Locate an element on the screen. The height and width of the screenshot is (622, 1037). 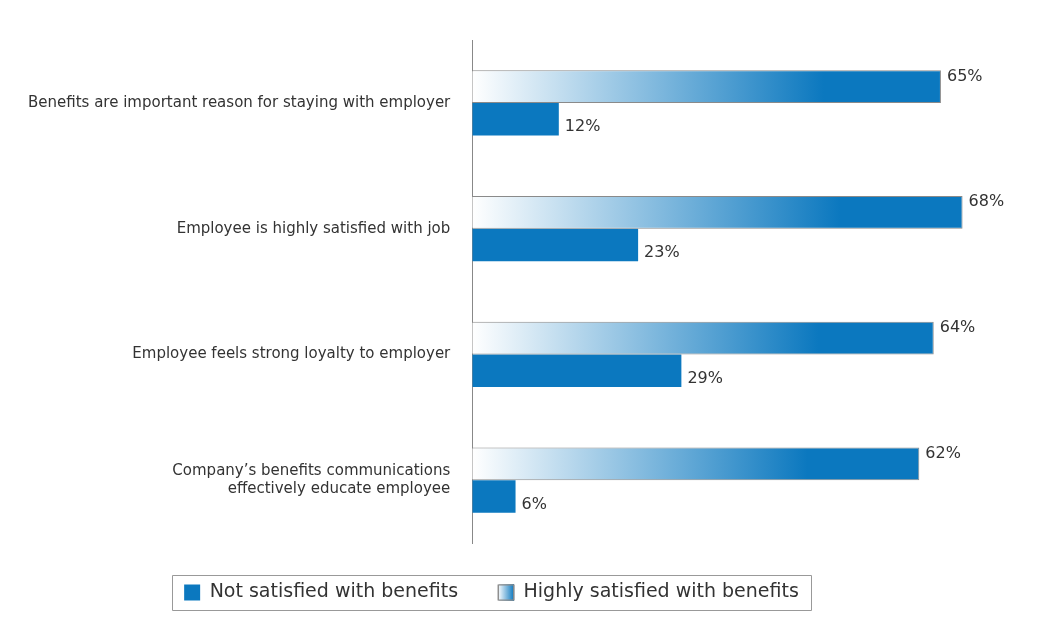
y-tick-label: Benefits are important reason for staying with employer is located at coordinates (239, 101).